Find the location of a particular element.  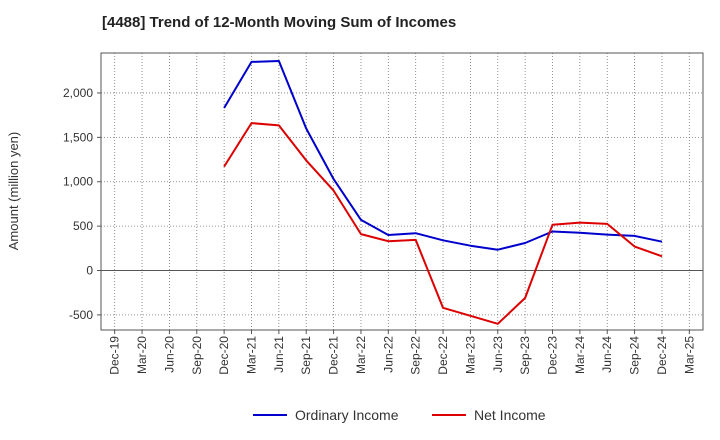

x-tick-label: Sep-22 is located at coordinates (416, 355).